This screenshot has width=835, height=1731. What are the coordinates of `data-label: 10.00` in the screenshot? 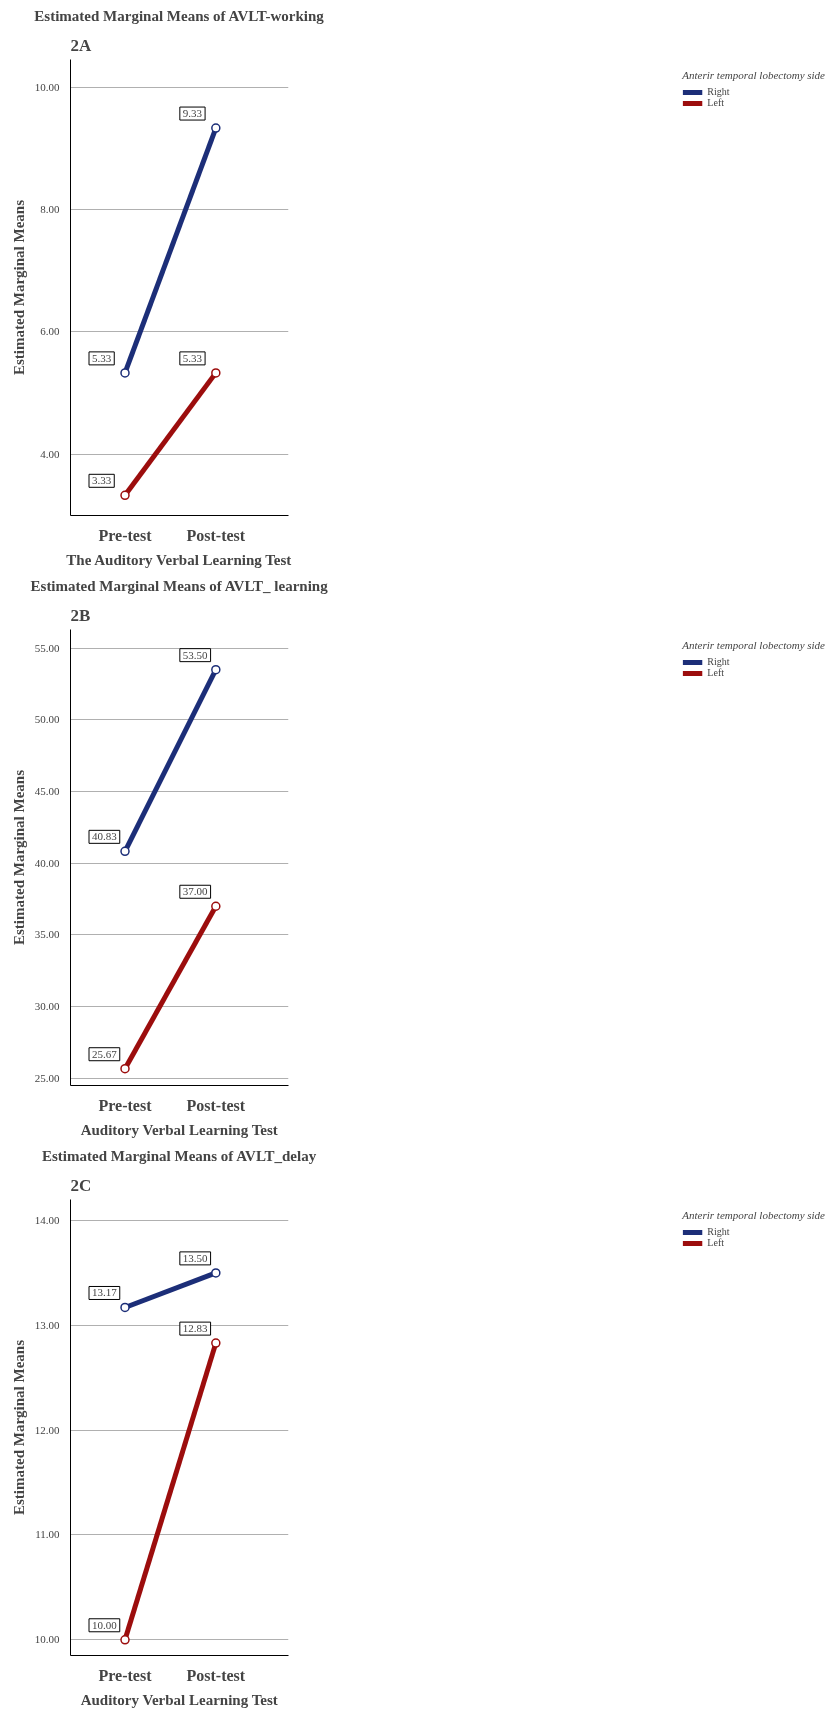 It's located at (105, 1624).